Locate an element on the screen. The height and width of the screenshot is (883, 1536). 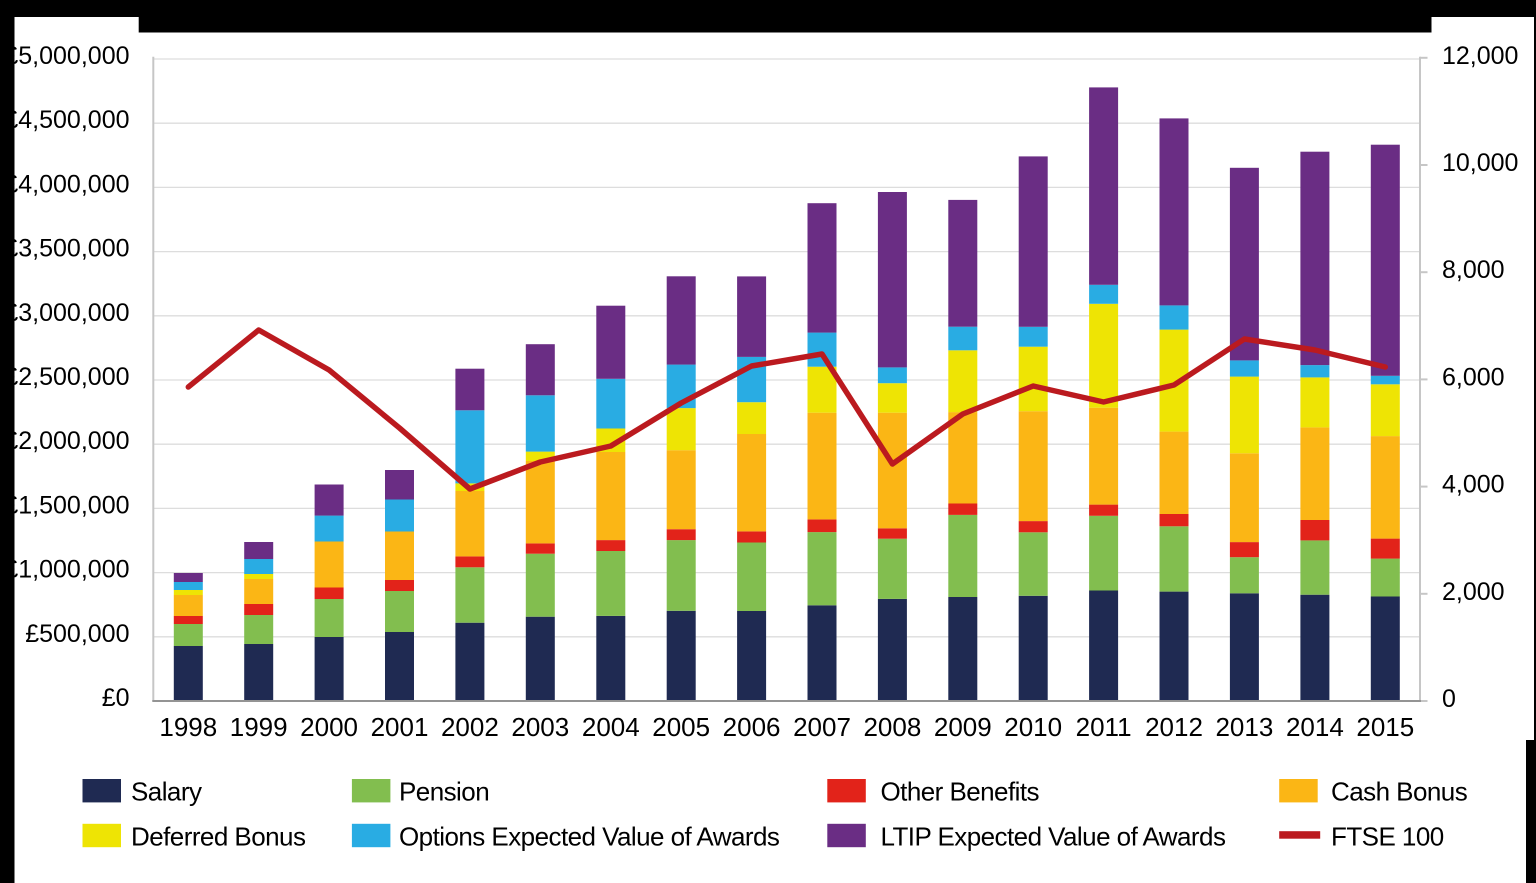
svg-text: 2008 is located at coordinates (892, 727).